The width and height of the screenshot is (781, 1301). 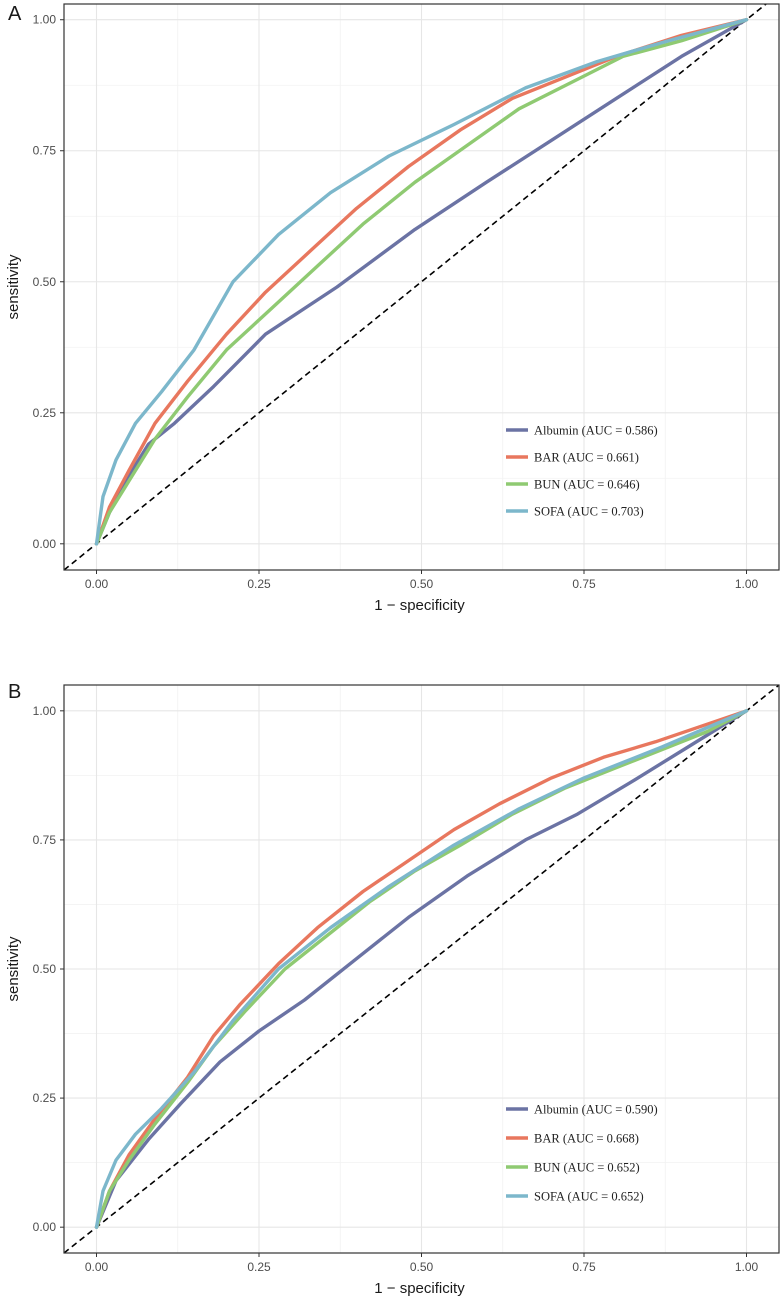 What do you see at coordinates (14, 692) in the screenshot?
I see `panel-b-tag: B` at bounding box center [14, 692].